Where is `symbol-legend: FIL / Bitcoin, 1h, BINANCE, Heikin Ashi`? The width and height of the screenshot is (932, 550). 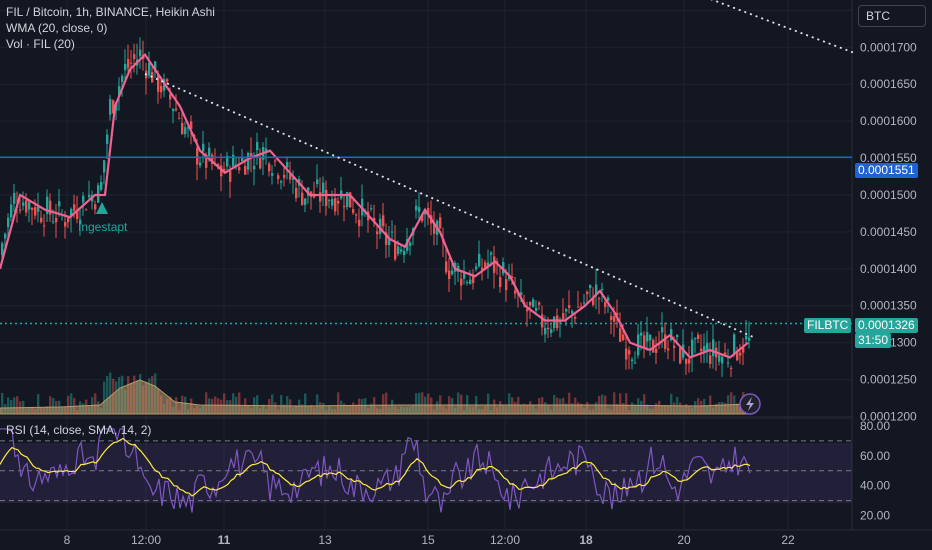 symbol-legend: FIL / Bitcoin, 1h, BINANCE, Heikin Ashi is located at coordinates (110, 12).